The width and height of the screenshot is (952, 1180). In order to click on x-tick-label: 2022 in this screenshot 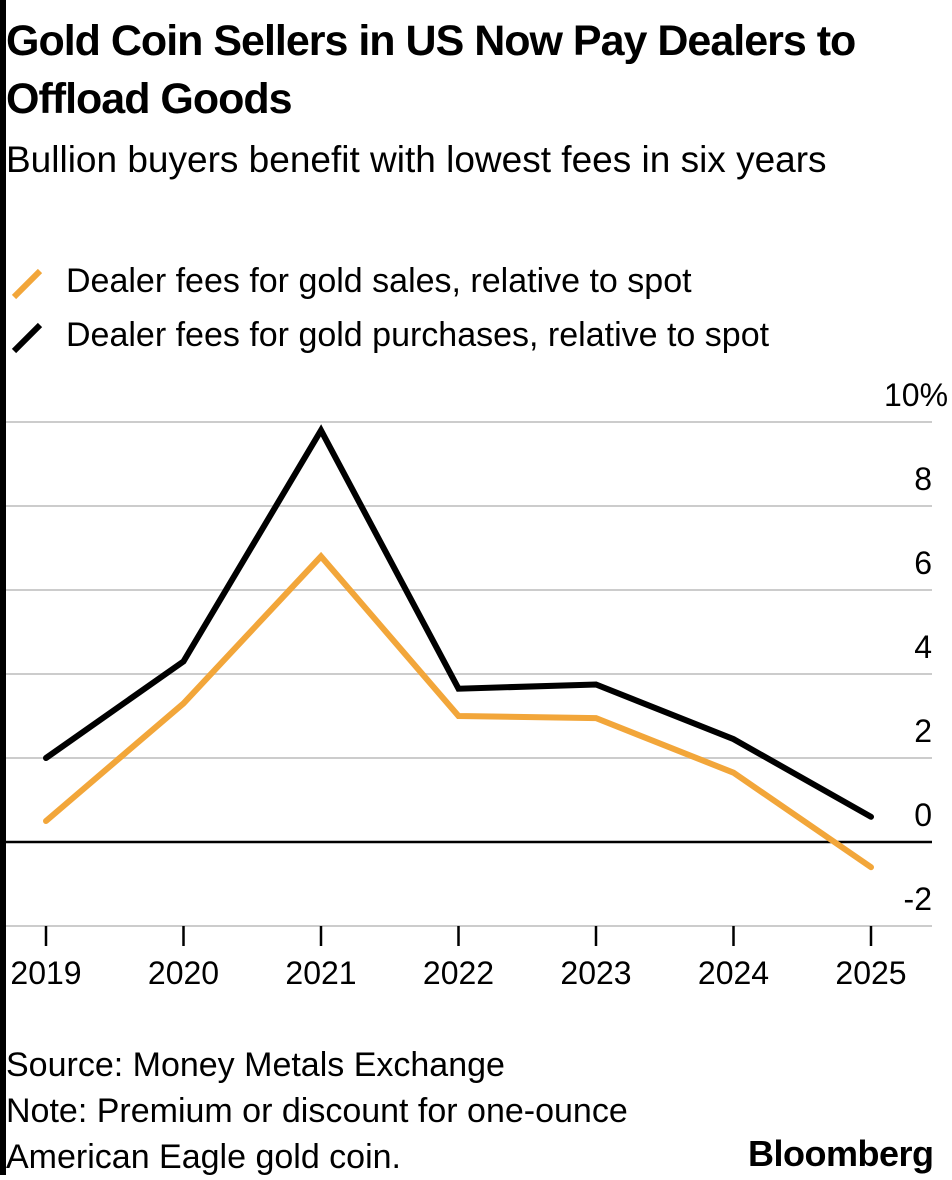, I will do `click(458, 973)`.